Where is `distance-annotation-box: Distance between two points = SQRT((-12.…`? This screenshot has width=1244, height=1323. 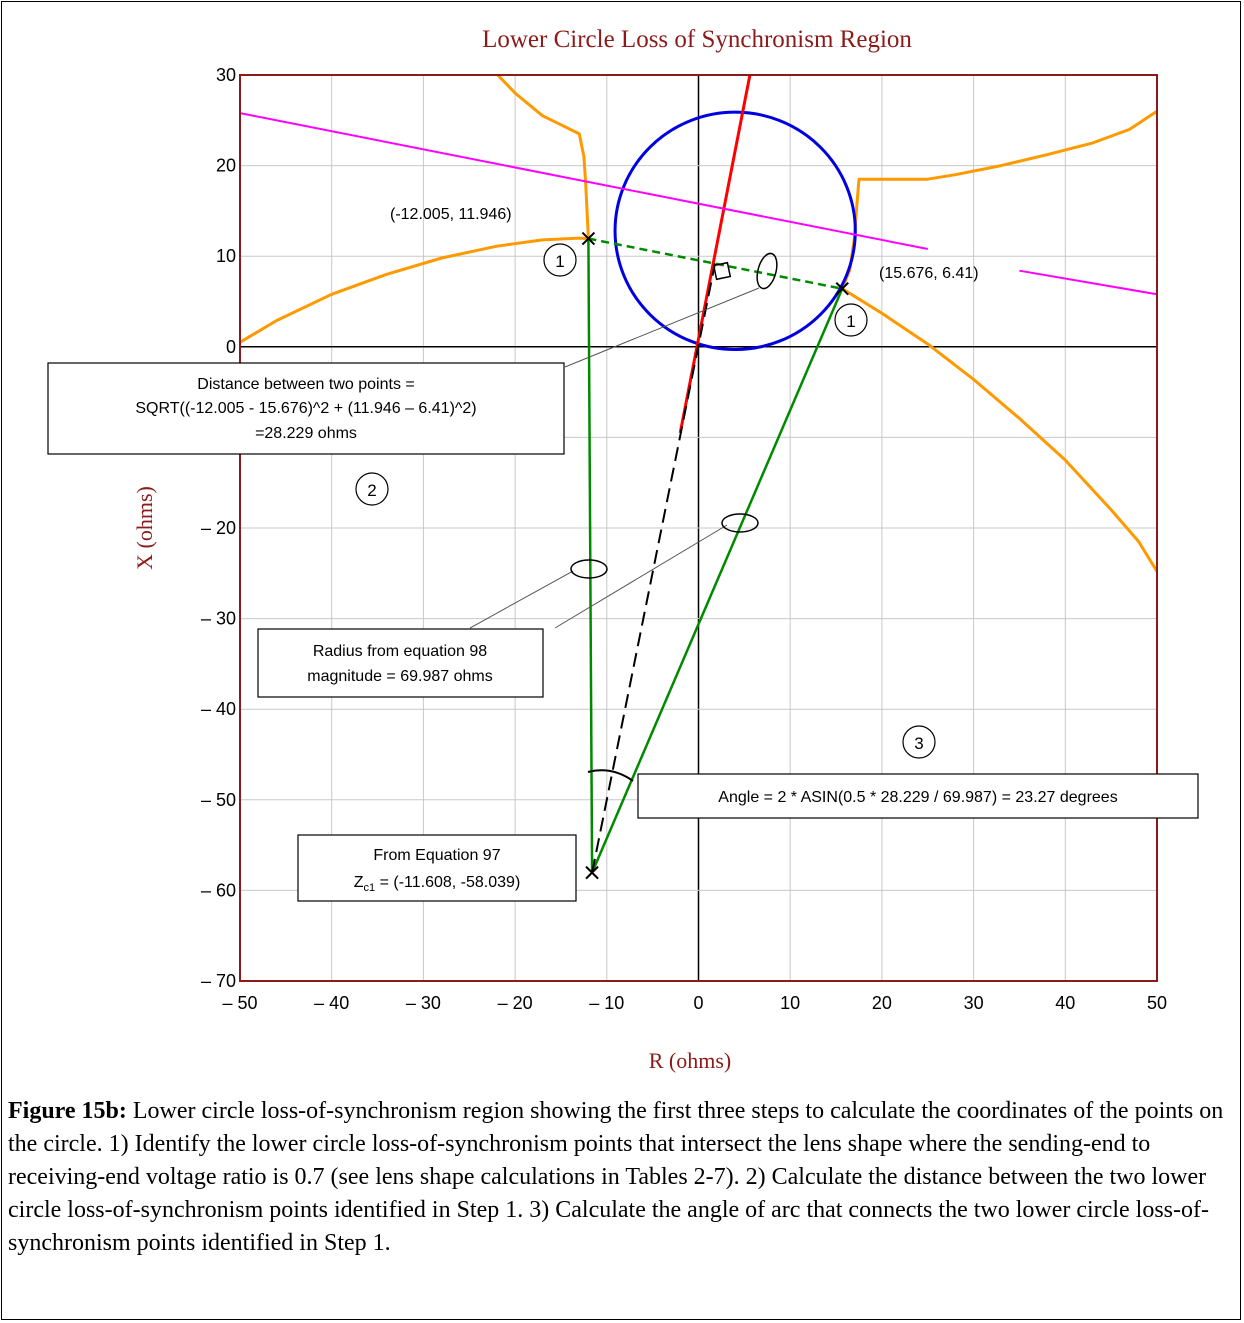 distance-annotation-box: Distance between two points = SQRT((-12.… is located at coordinates (306, 408).